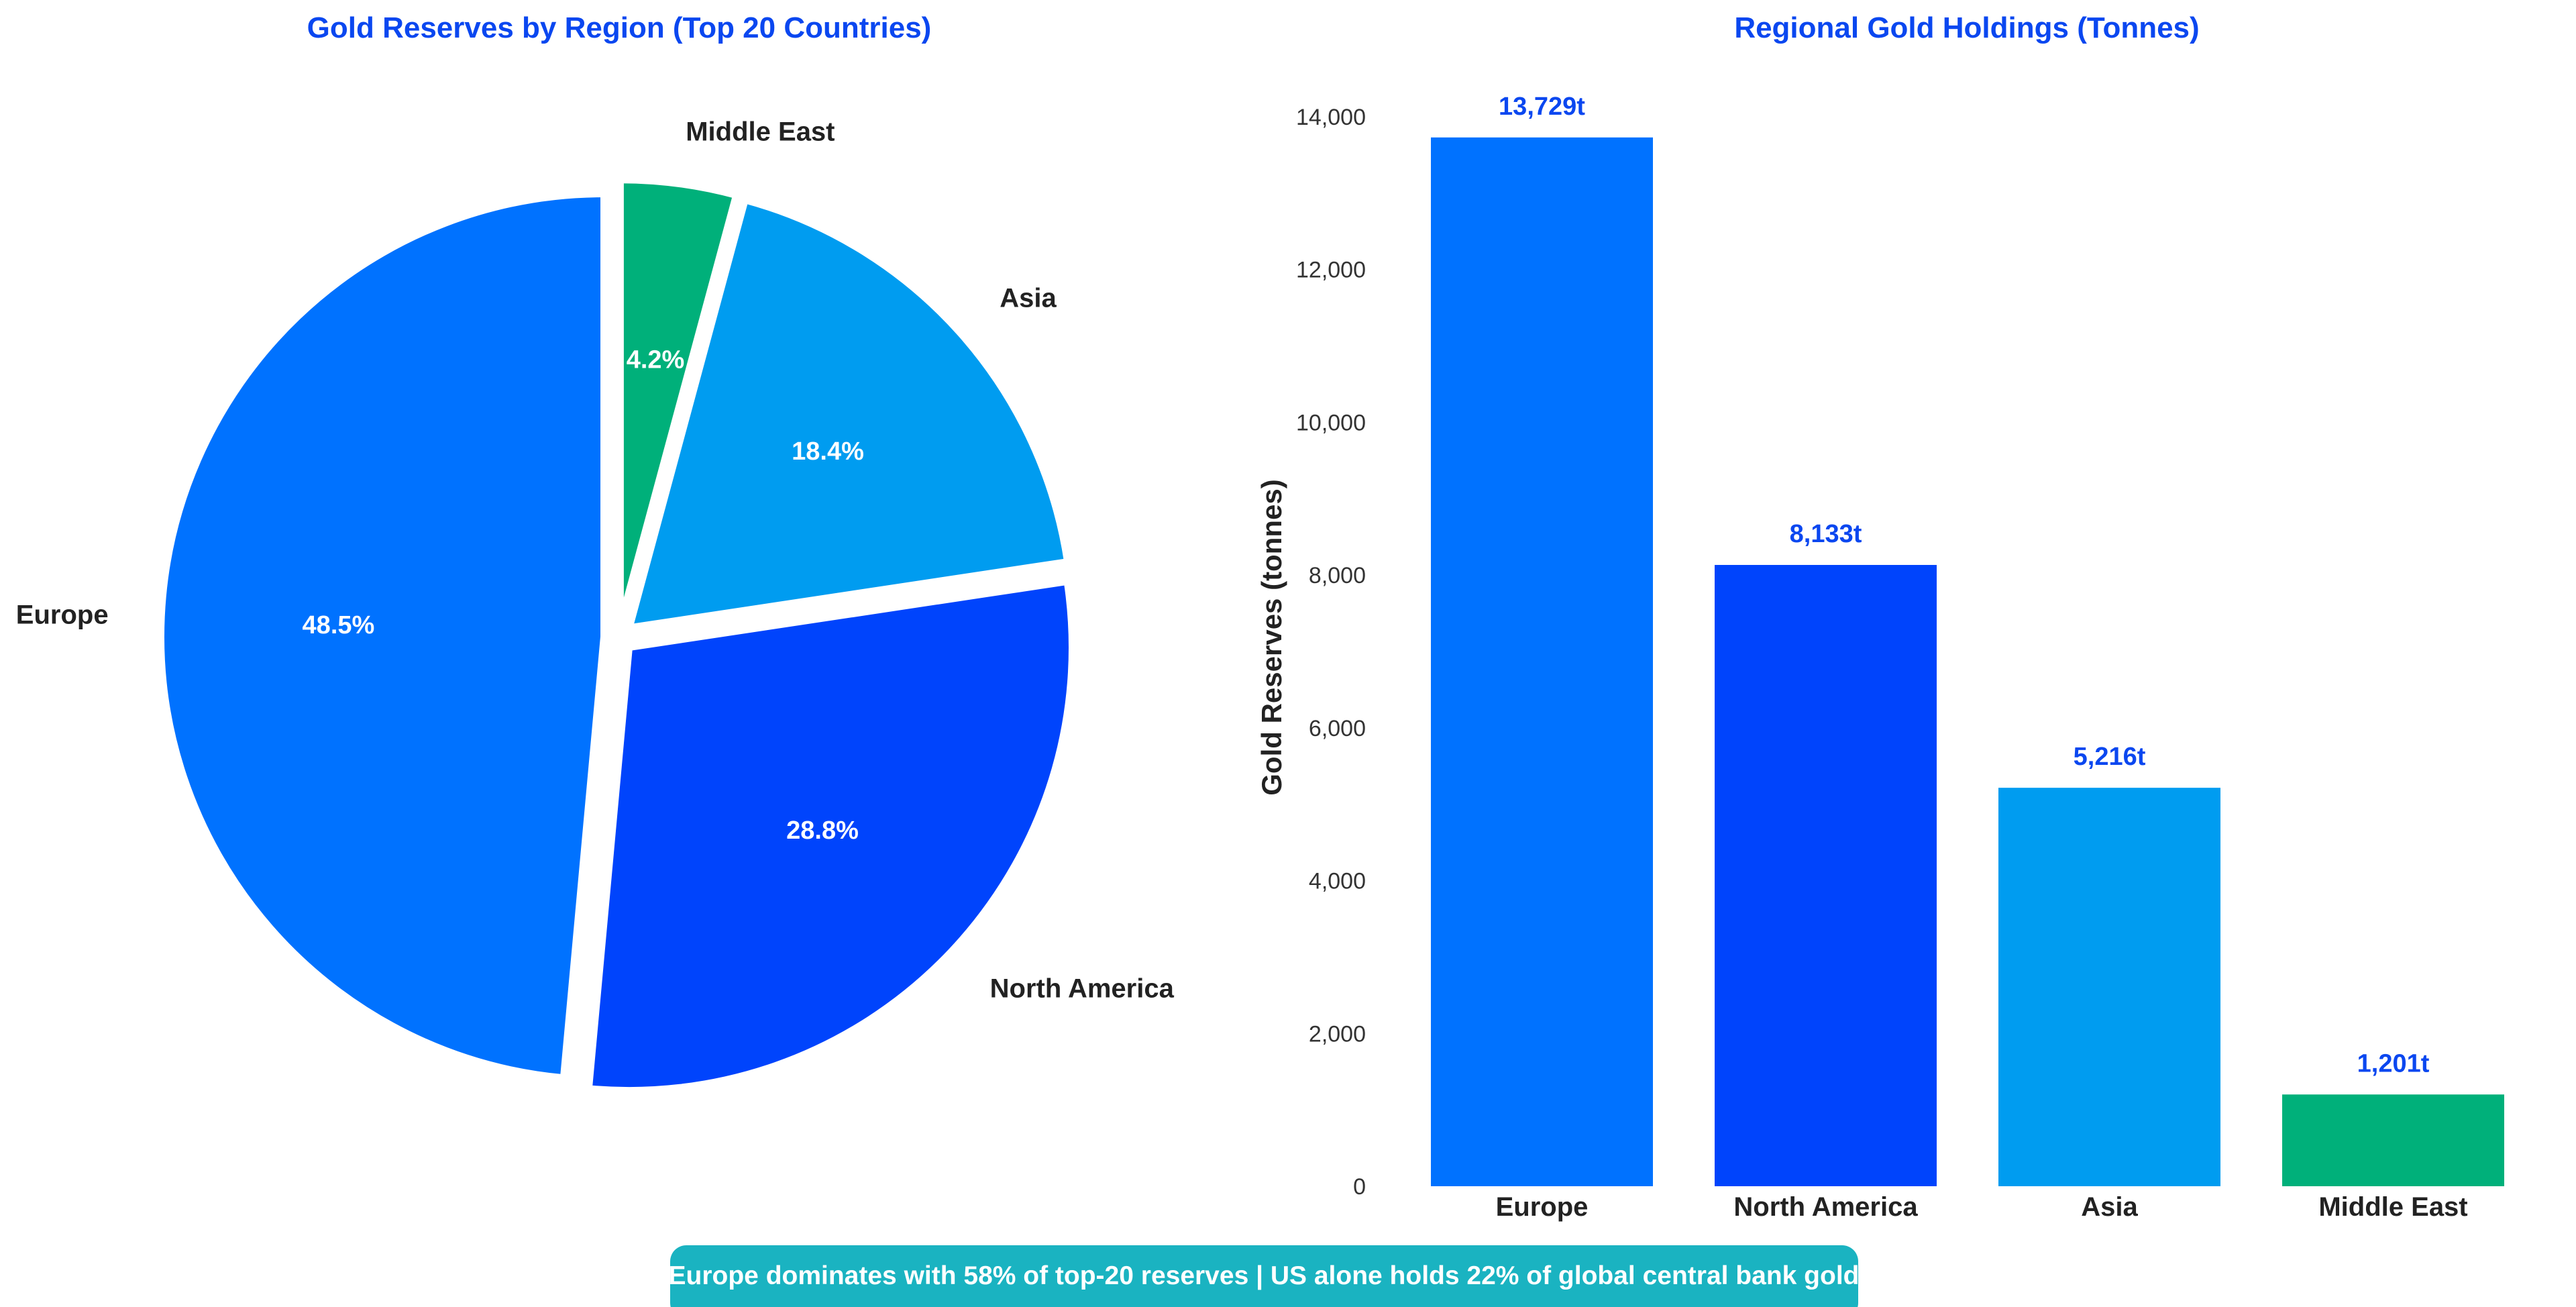  I want to click on pie-pct-label-asia: 18.4%, so click(828, 451).